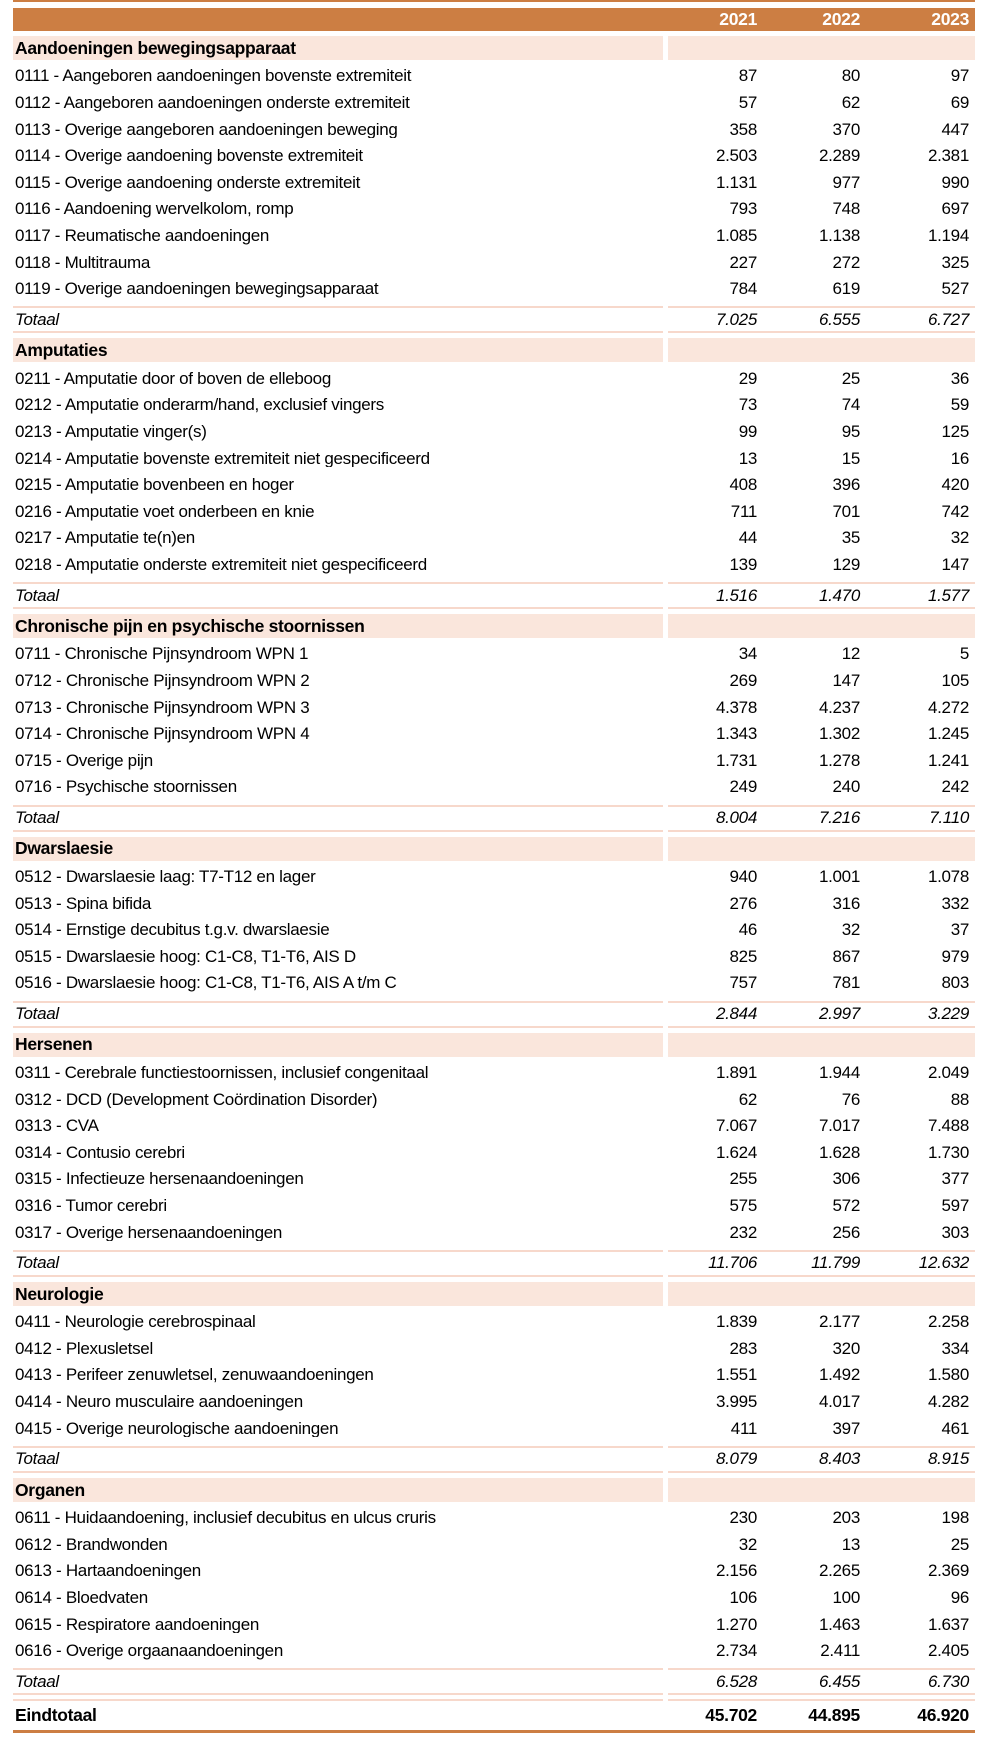 Image resolution: width=987 pixels, height=1754 pixels. I want to click on value-2022: 25, so click(851, 378).